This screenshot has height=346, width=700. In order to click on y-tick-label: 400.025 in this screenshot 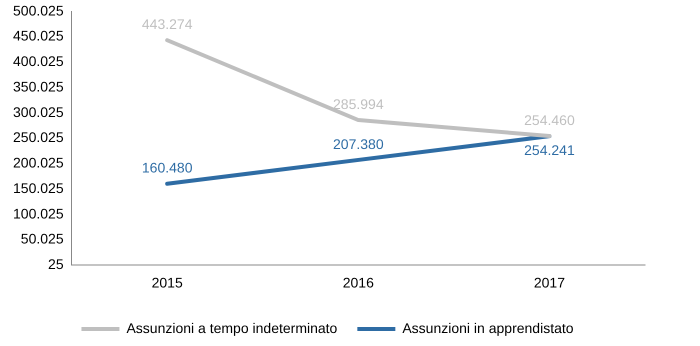, I will do `click(38, 61)`.